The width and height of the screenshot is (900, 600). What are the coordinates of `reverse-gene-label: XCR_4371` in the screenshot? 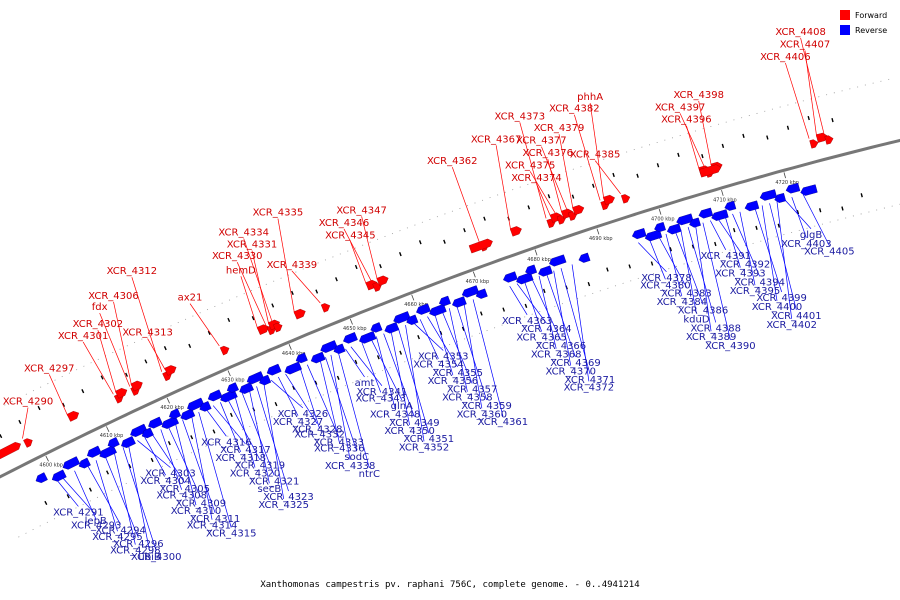 It's located at (590, 380).